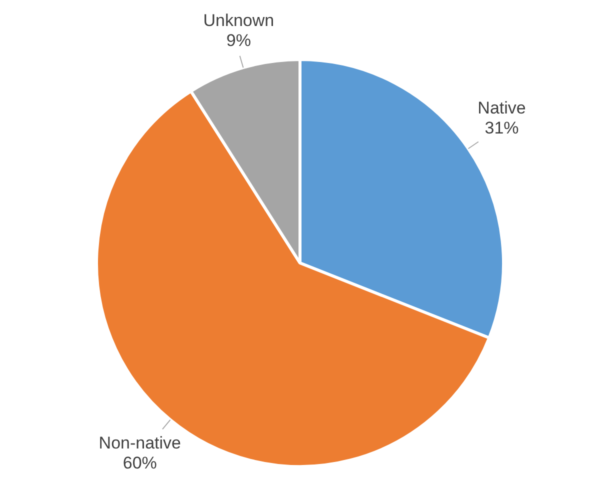 This screenshot has width=592, height=494. Describe the element at coordinates (140, 442) in the screenshot. I see `slice-label: Non-native` at that location.